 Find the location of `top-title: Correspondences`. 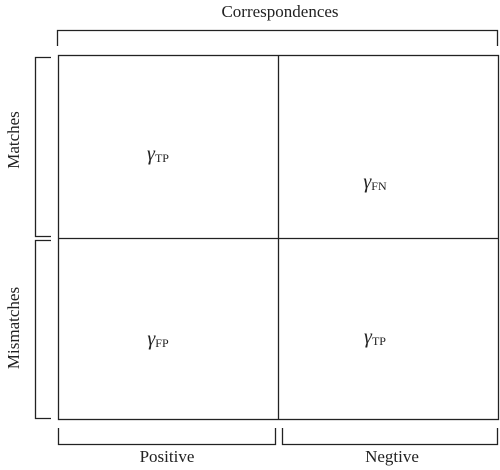

top-title: Correspondences is located at coordinates (279, 11).